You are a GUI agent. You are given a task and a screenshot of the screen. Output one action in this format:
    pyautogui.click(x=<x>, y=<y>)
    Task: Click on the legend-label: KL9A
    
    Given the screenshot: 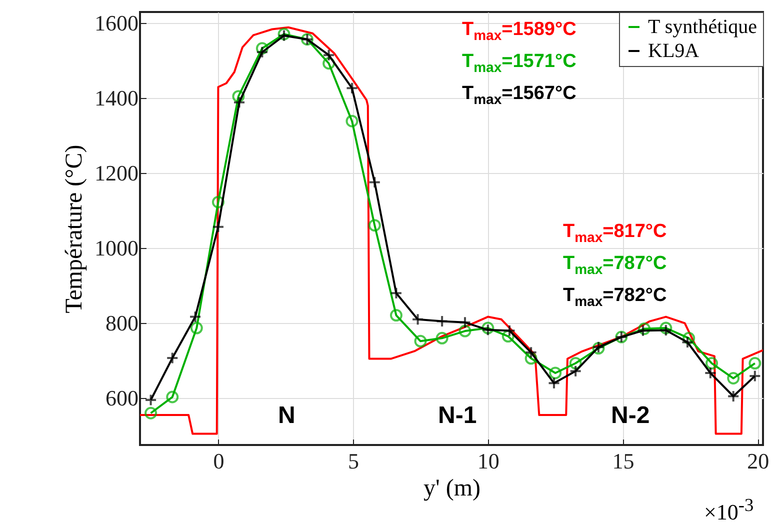 What is the action you would take?
    pyautogui.click(x=674, y=51)
    